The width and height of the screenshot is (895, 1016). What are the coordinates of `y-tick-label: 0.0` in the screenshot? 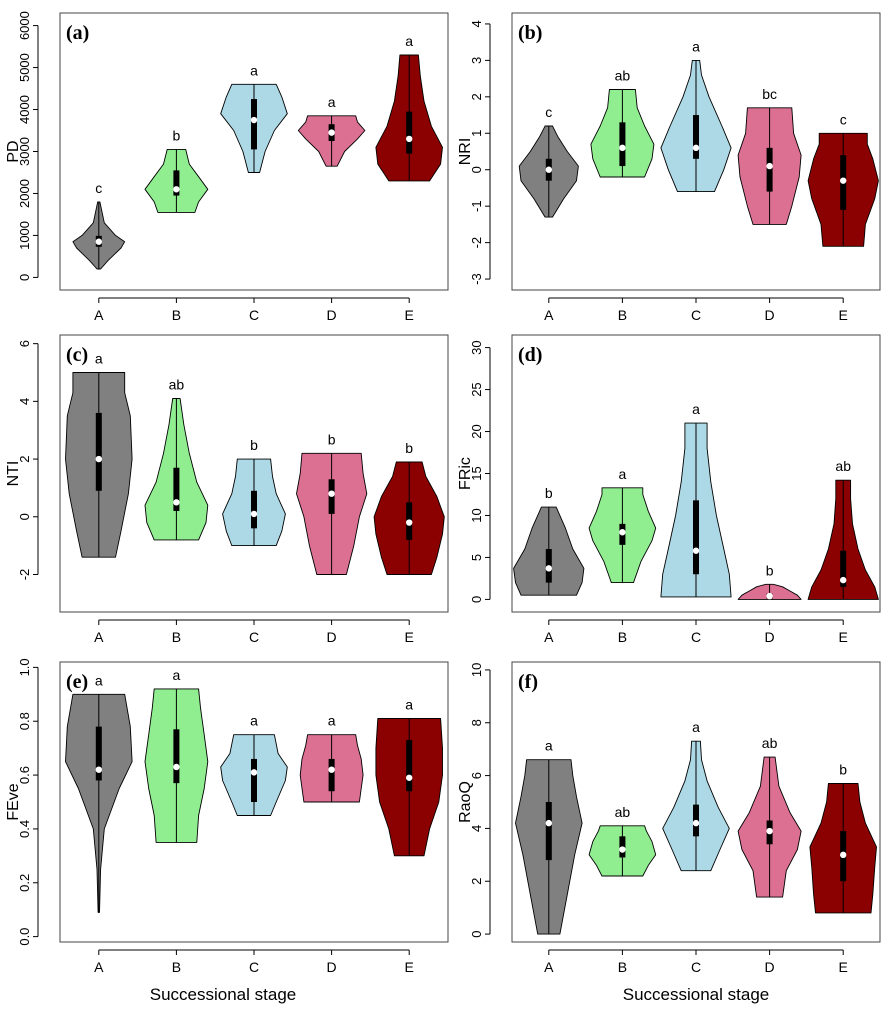 It's located at (24, 937).